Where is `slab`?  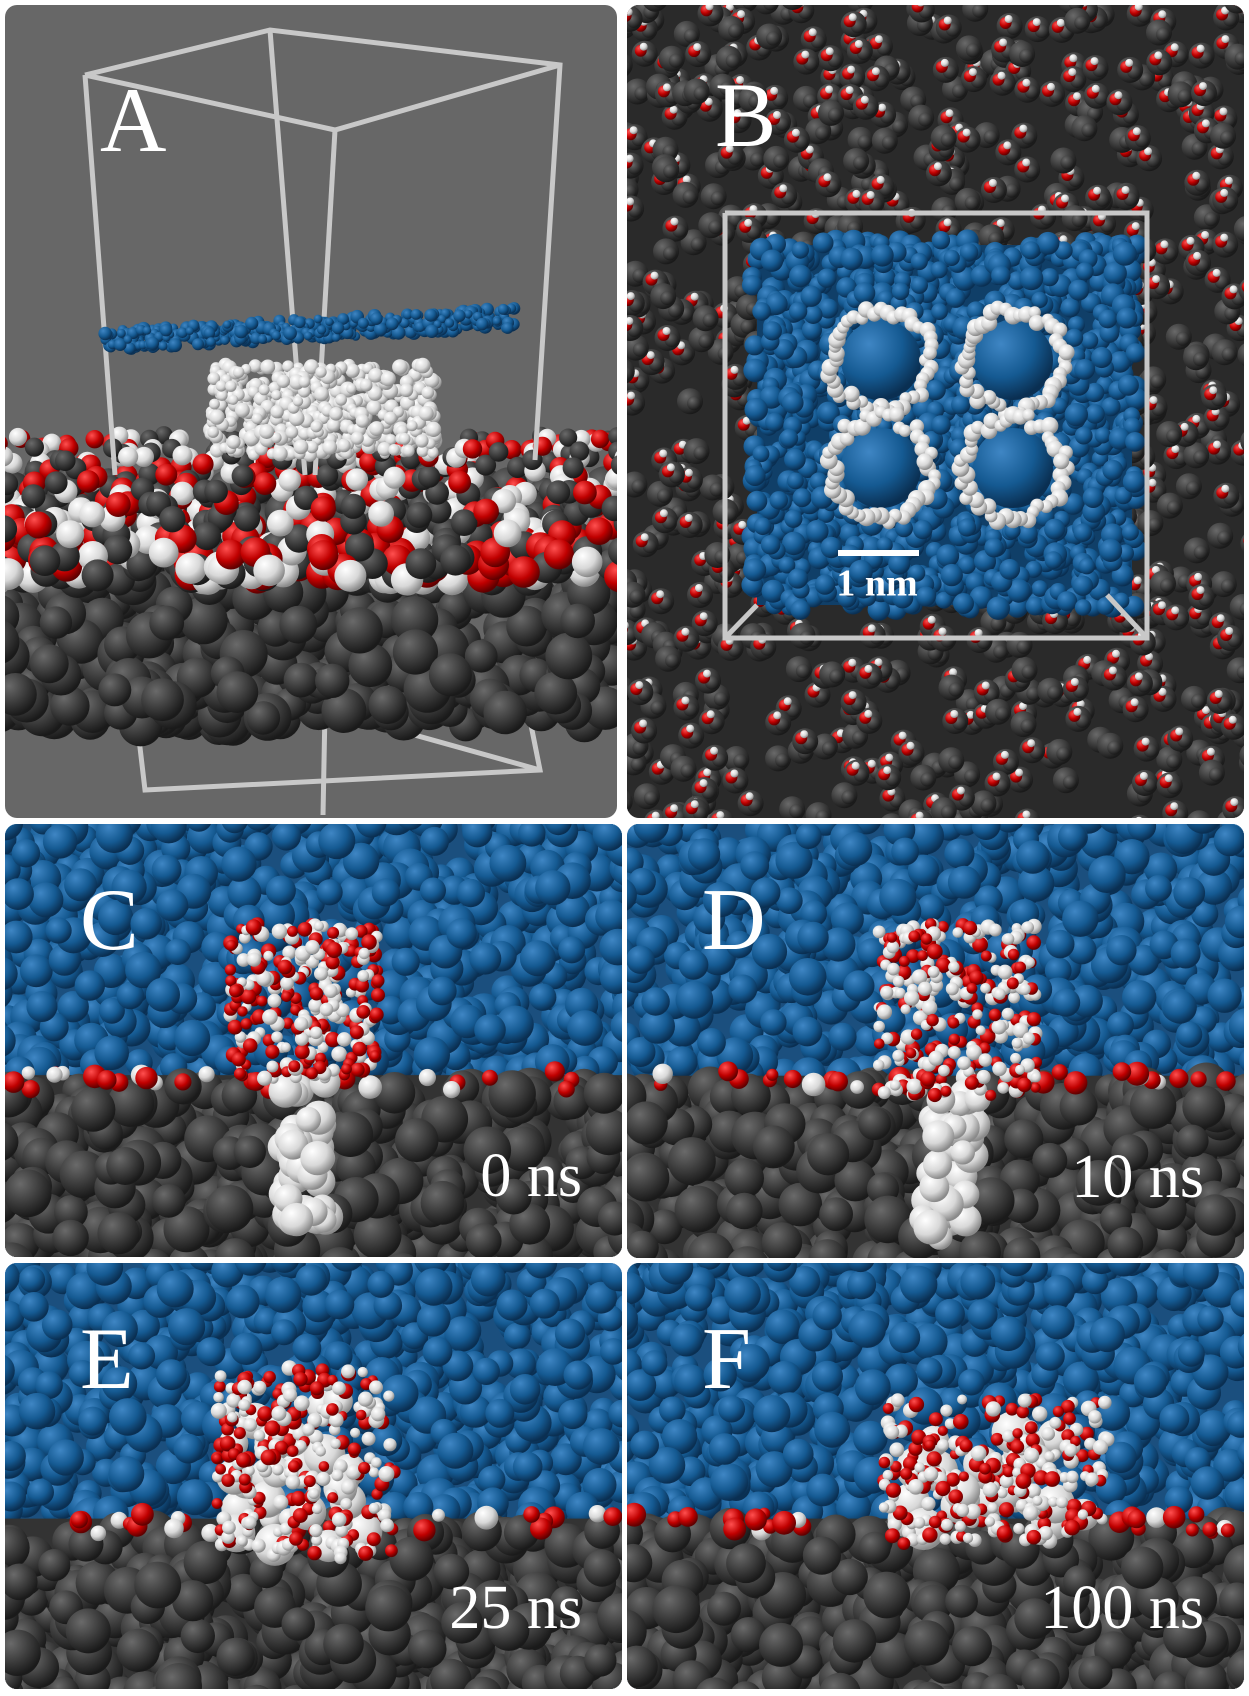
slab is located at coordinates (311, 586).